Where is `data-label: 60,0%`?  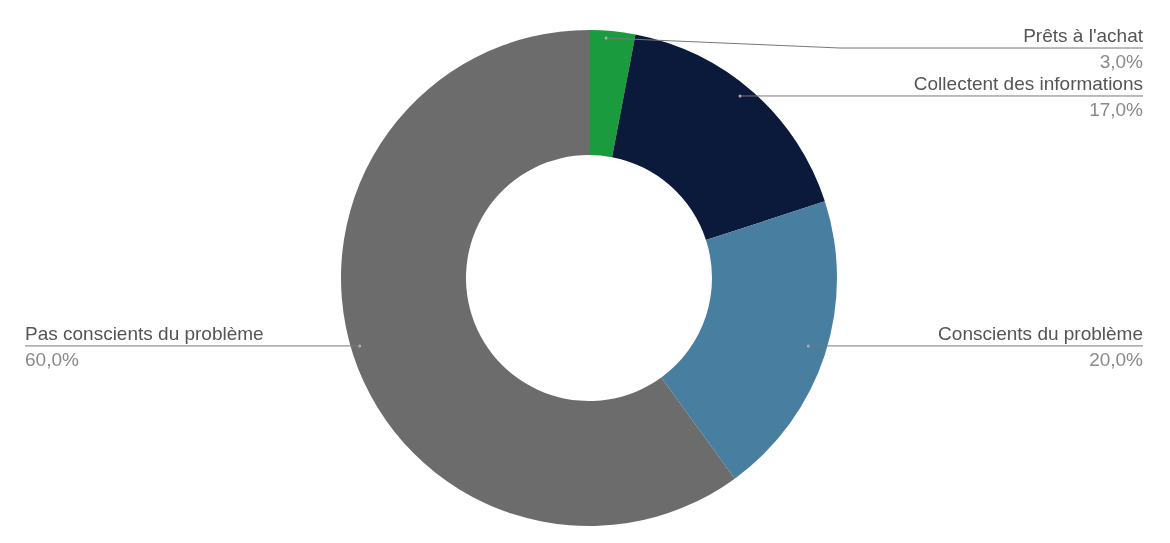 data-label: 60,0% is located at coordinates (52, 359).